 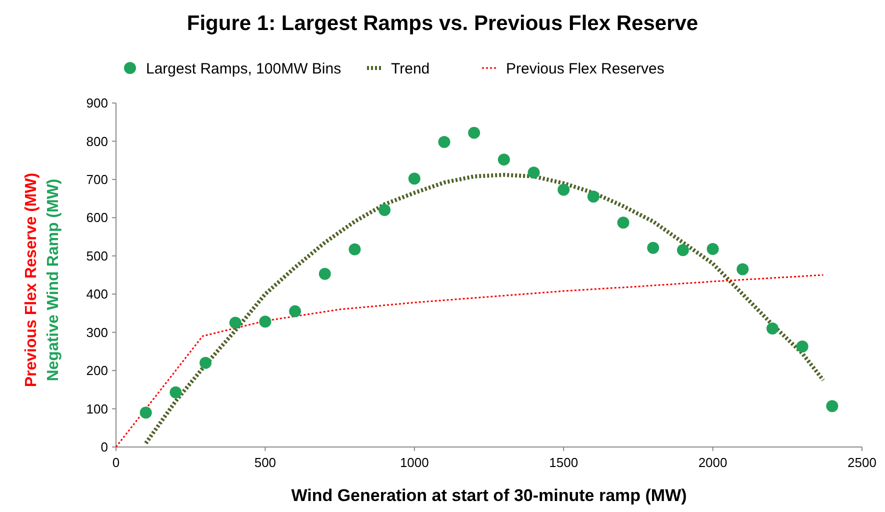 I want to click on x-axis-title: Wind Generation at start of 30-minute ramp (MW), so click(x=489, y=495).